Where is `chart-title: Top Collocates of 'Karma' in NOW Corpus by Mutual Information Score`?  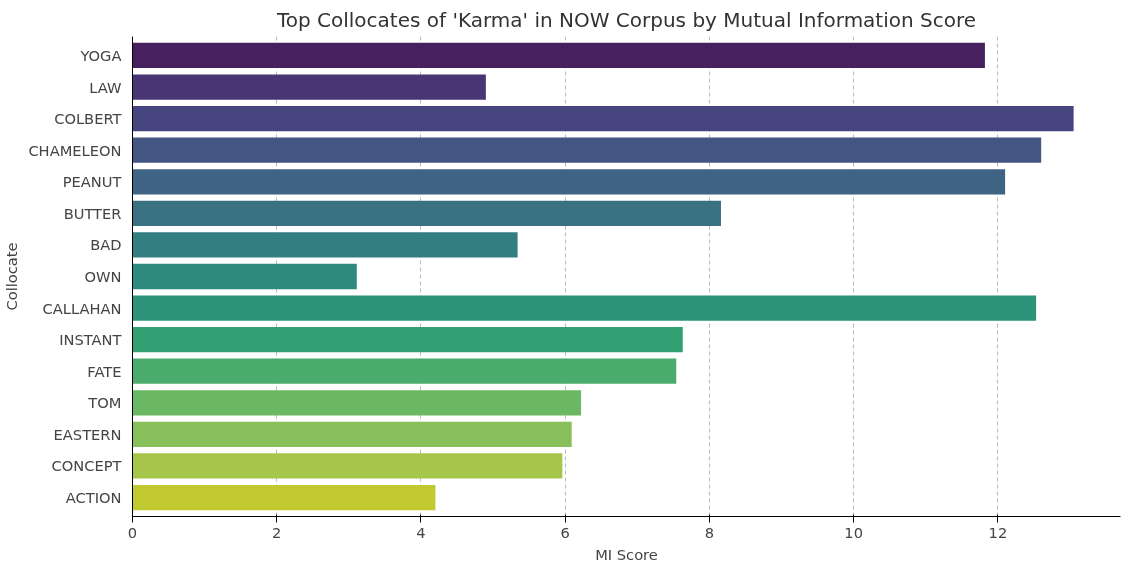
chart-title: Top Collocates of 'Karma' in NOW Corpus by Mutual Information Score is located at coordinates (626, 19).